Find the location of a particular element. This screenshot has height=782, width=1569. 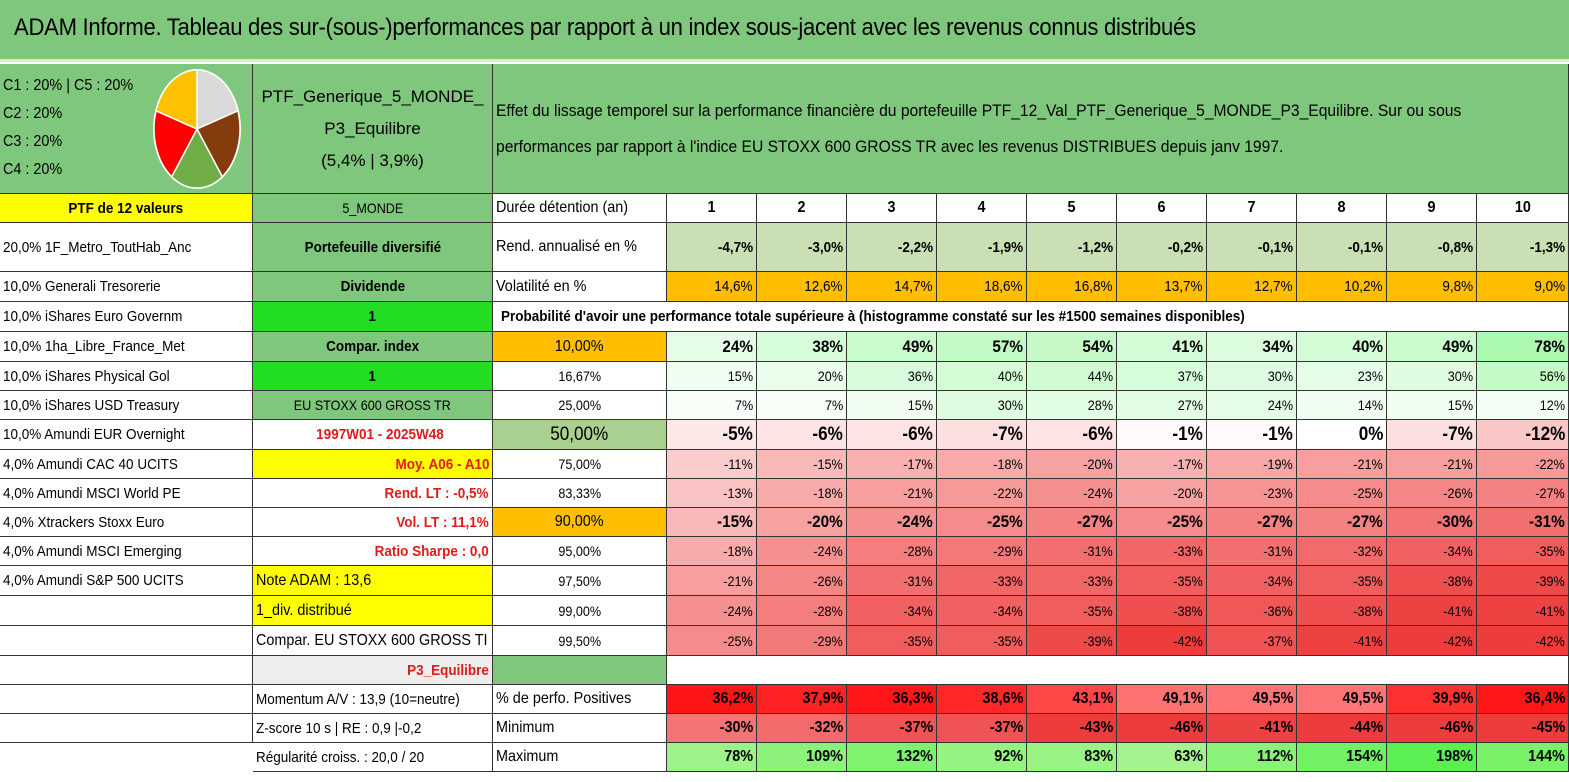

quantile-value-text: 36% is located at coordinates (920, 376).